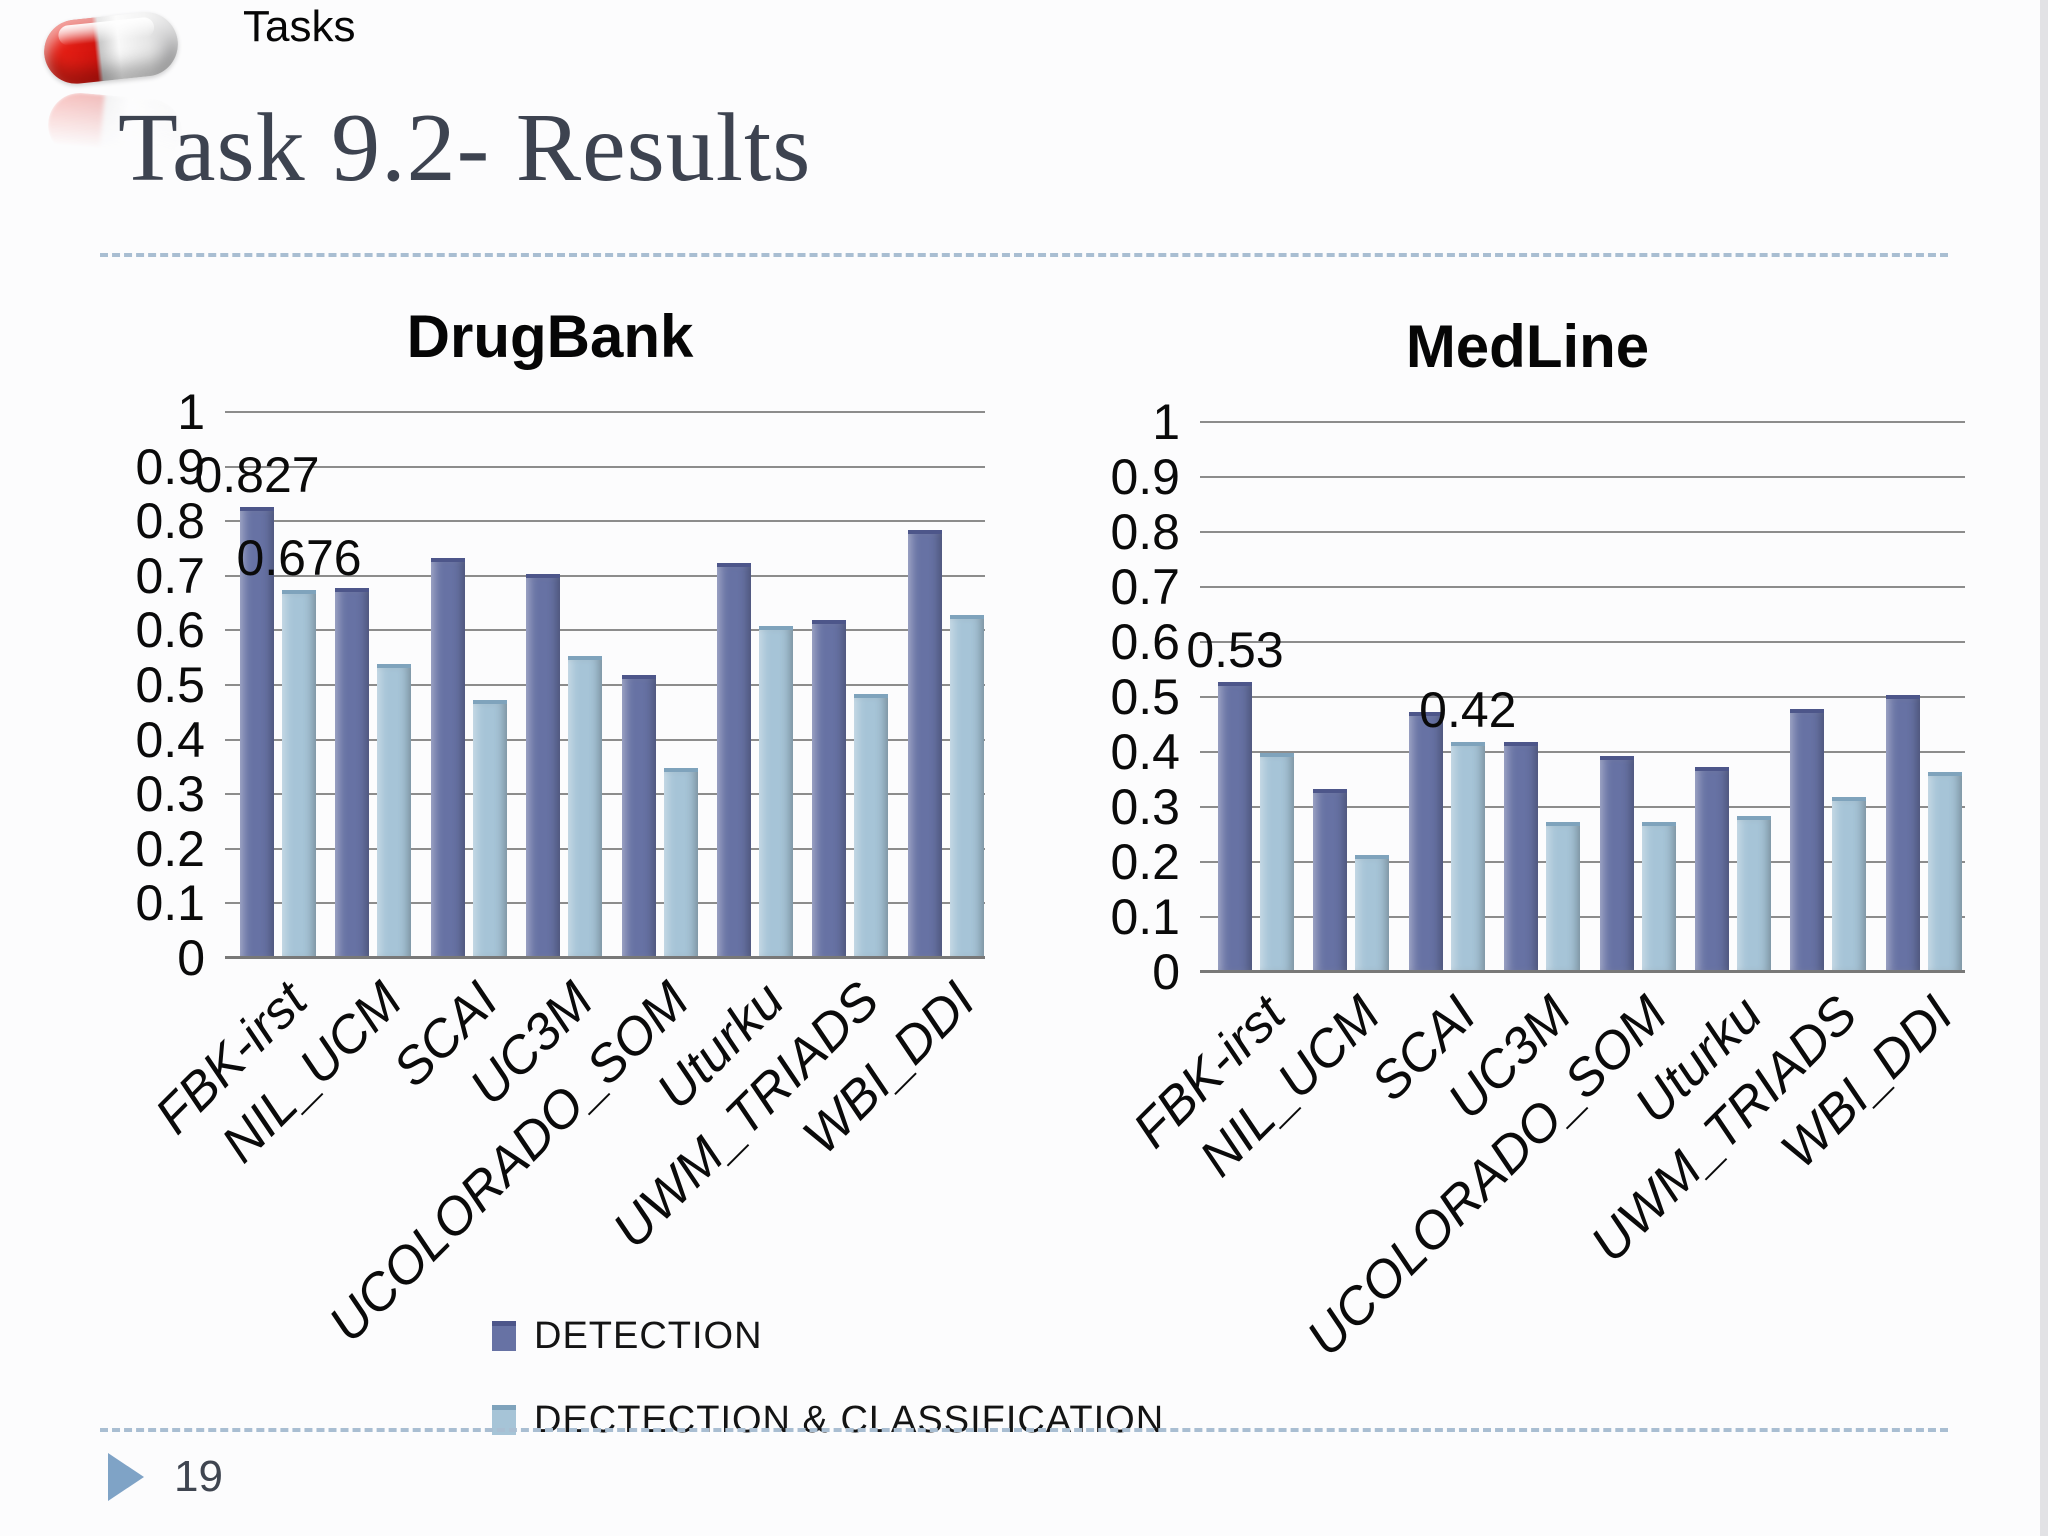 The width and height of the screenshot is (2048, 1536). I want to click on legend-item-detection-classification: DECTECTION & CLASSIFICATION, so click(828, 1420).